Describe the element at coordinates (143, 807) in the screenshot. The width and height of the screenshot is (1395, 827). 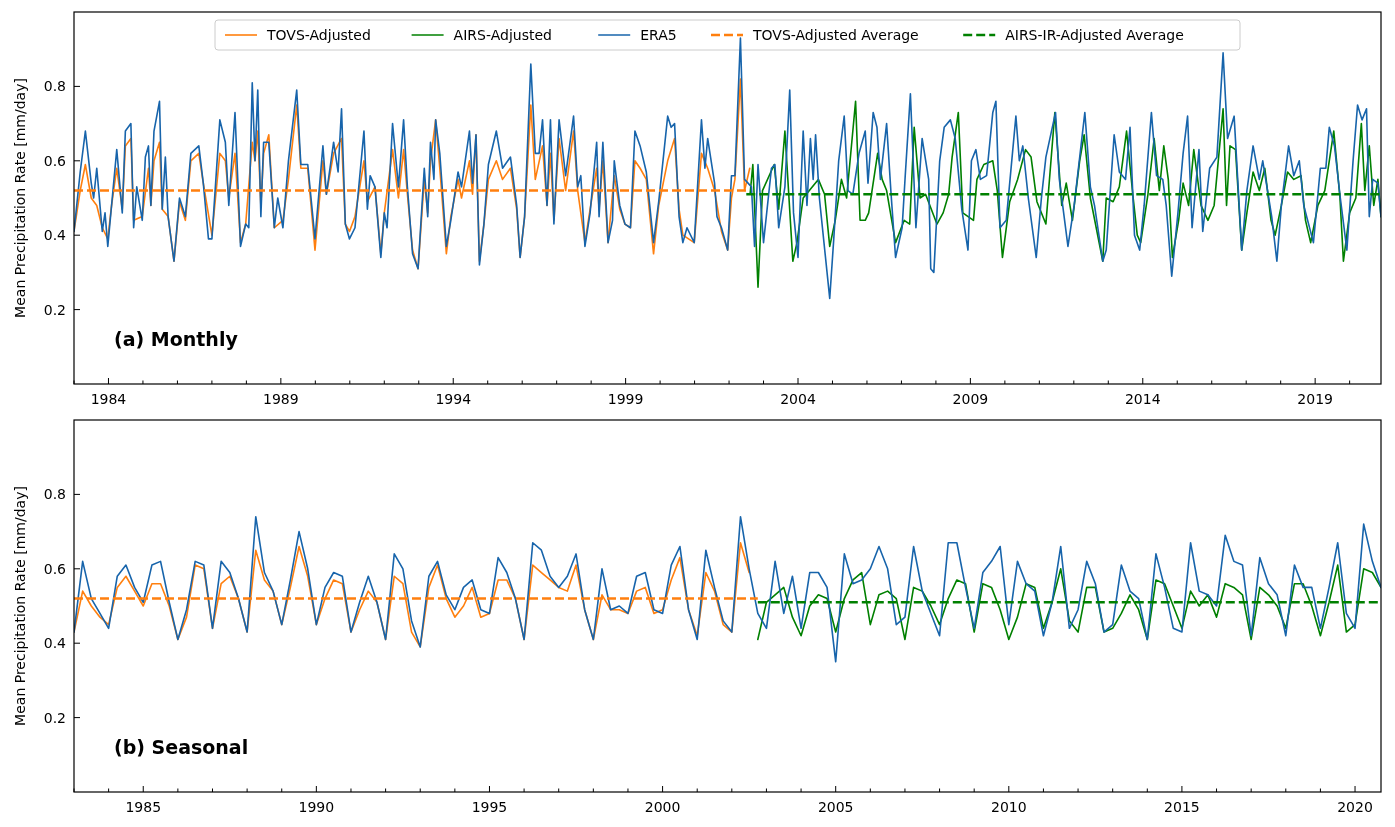
I see `x-tick-label: 1985` at that location.